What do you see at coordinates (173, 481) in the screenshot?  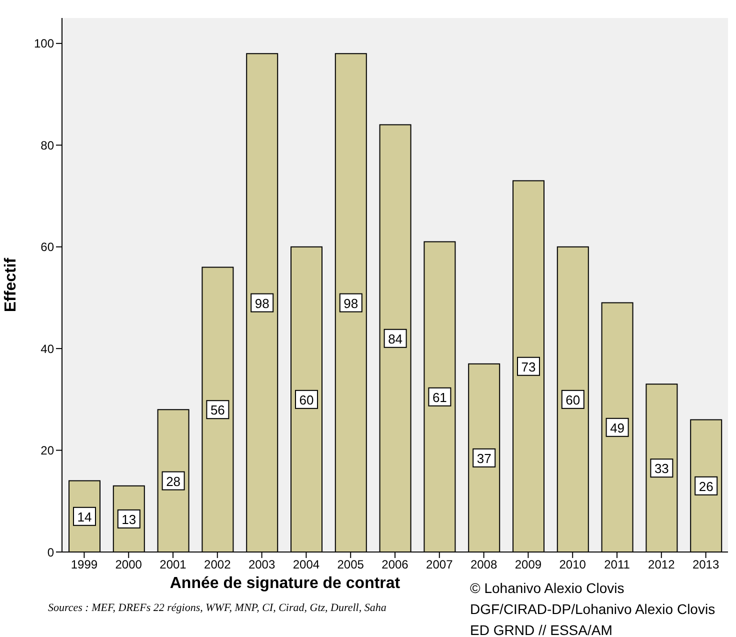 I see `data-label: 28` at bounding box center [173, 481].